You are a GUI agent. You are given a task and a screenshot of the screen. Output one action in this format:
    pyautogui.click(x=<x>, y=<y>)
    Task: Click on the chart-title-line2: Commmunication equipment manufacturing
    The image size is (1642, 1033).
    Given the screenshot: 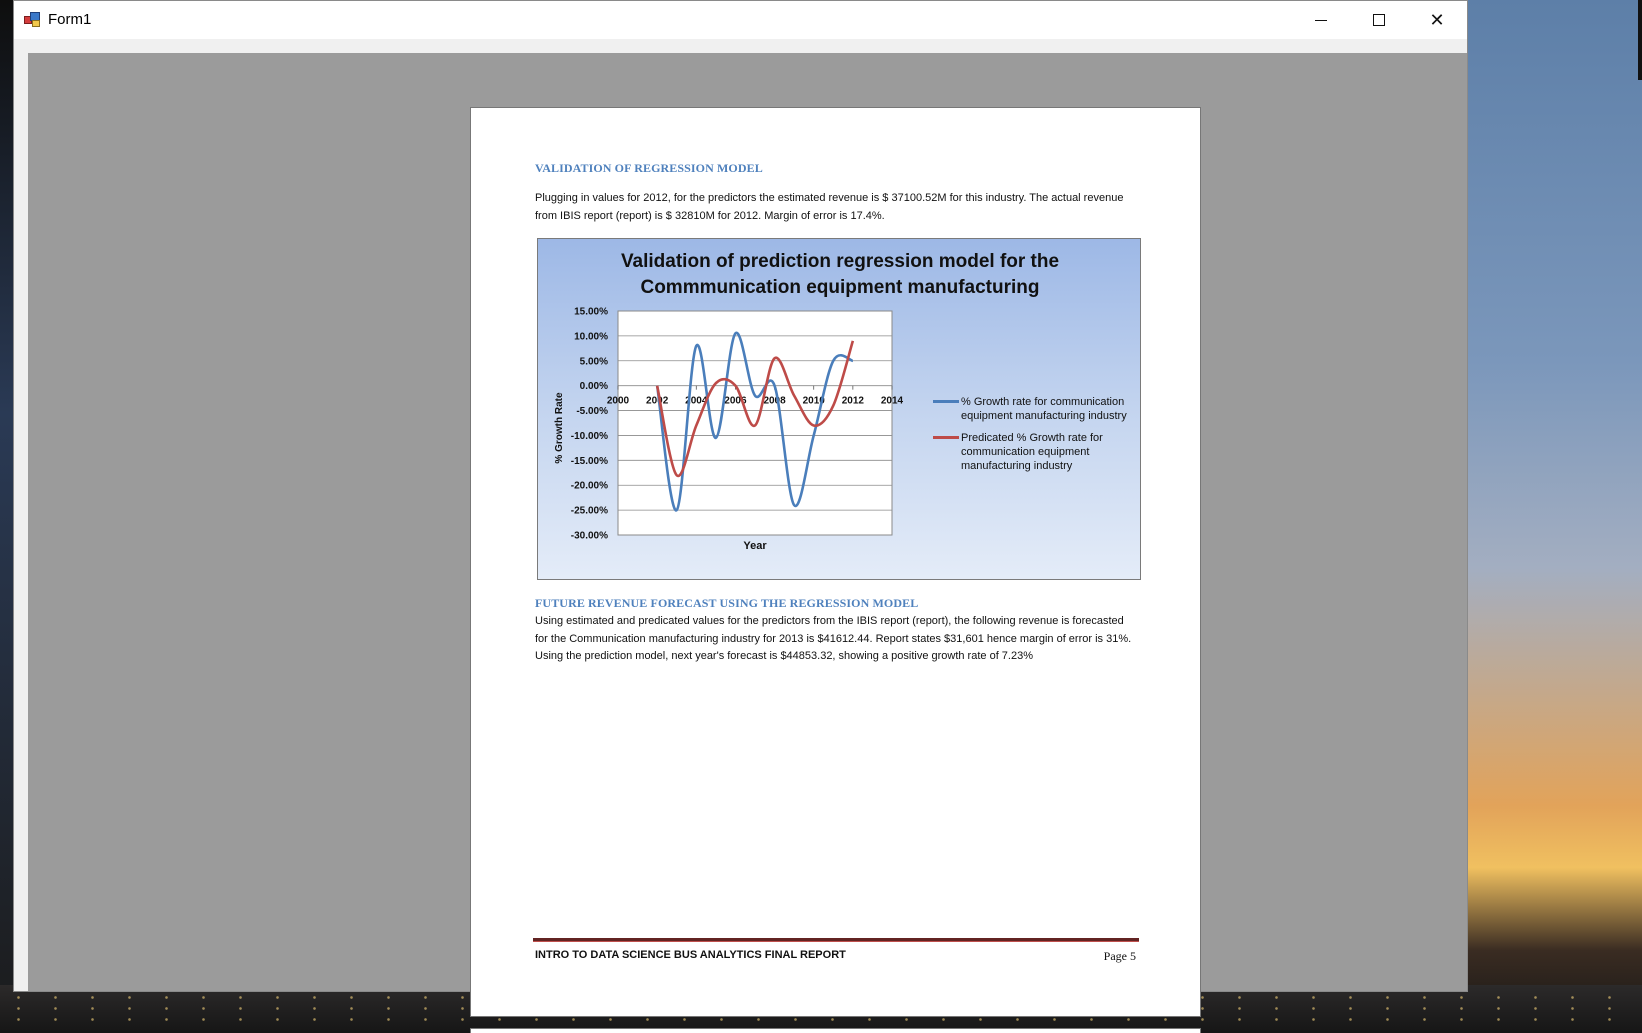 What is the action you would take?
    pyautogui.click(x=840, y=287)
    